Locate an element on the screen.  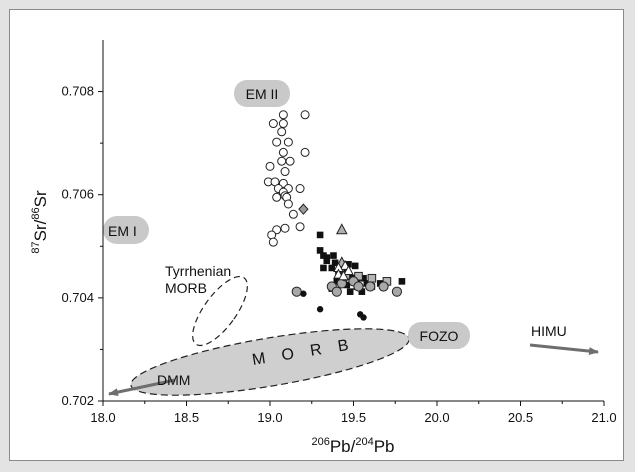
x-tick-label: 21.0 is located at coordinates (603, 417).